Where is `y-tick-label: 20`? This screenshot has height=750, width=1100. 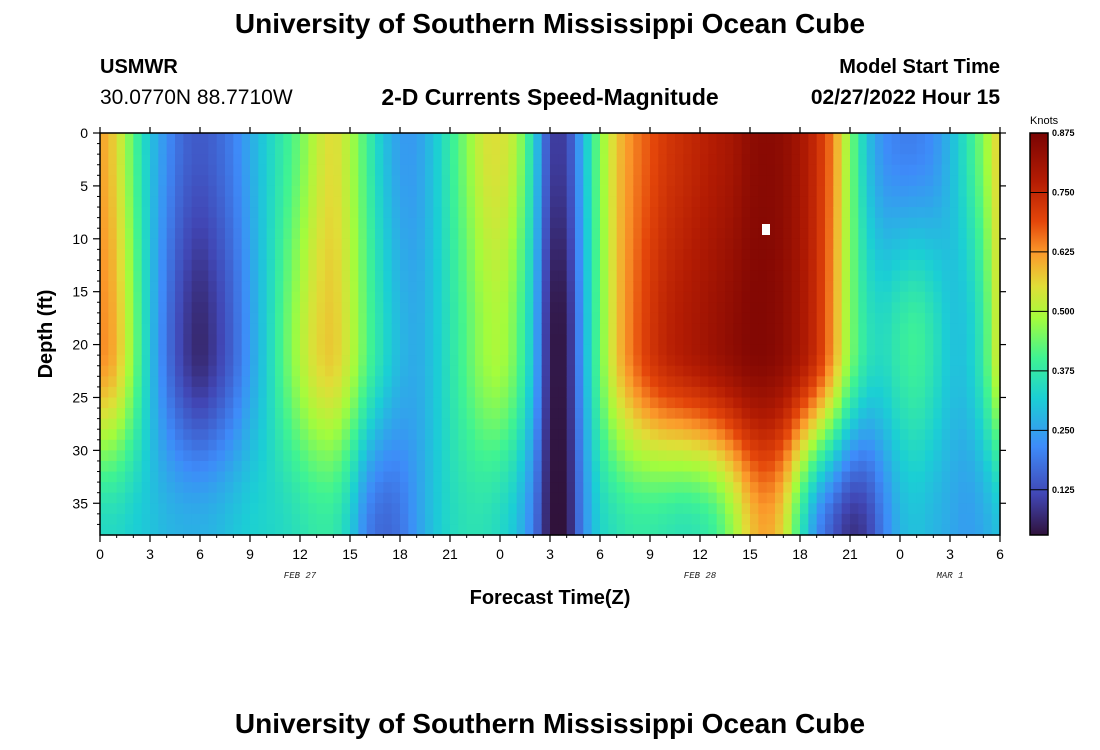
y-tick-label: 20 is located at coordinates (80, 345).